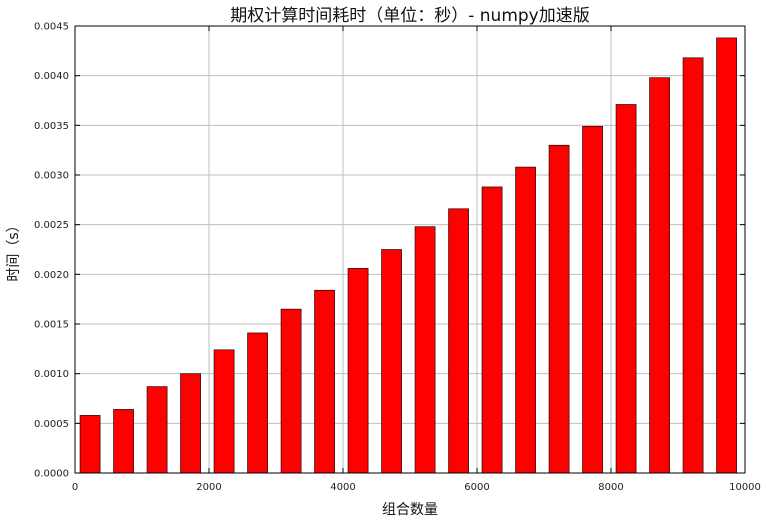  Describe the element at coordinates (410, 510) in the screenshot. I see `x-axis-label: 组合数量` at that location.